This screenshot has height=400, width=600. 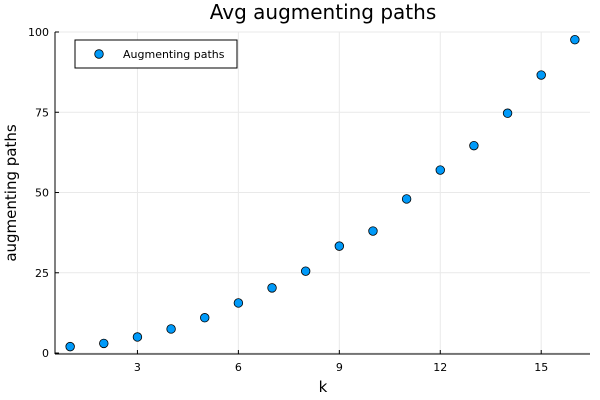 What do you see at coordinates (323, 387) in the screenshot?
I see `x-axis-label: k` at bounding box center [323, 387].